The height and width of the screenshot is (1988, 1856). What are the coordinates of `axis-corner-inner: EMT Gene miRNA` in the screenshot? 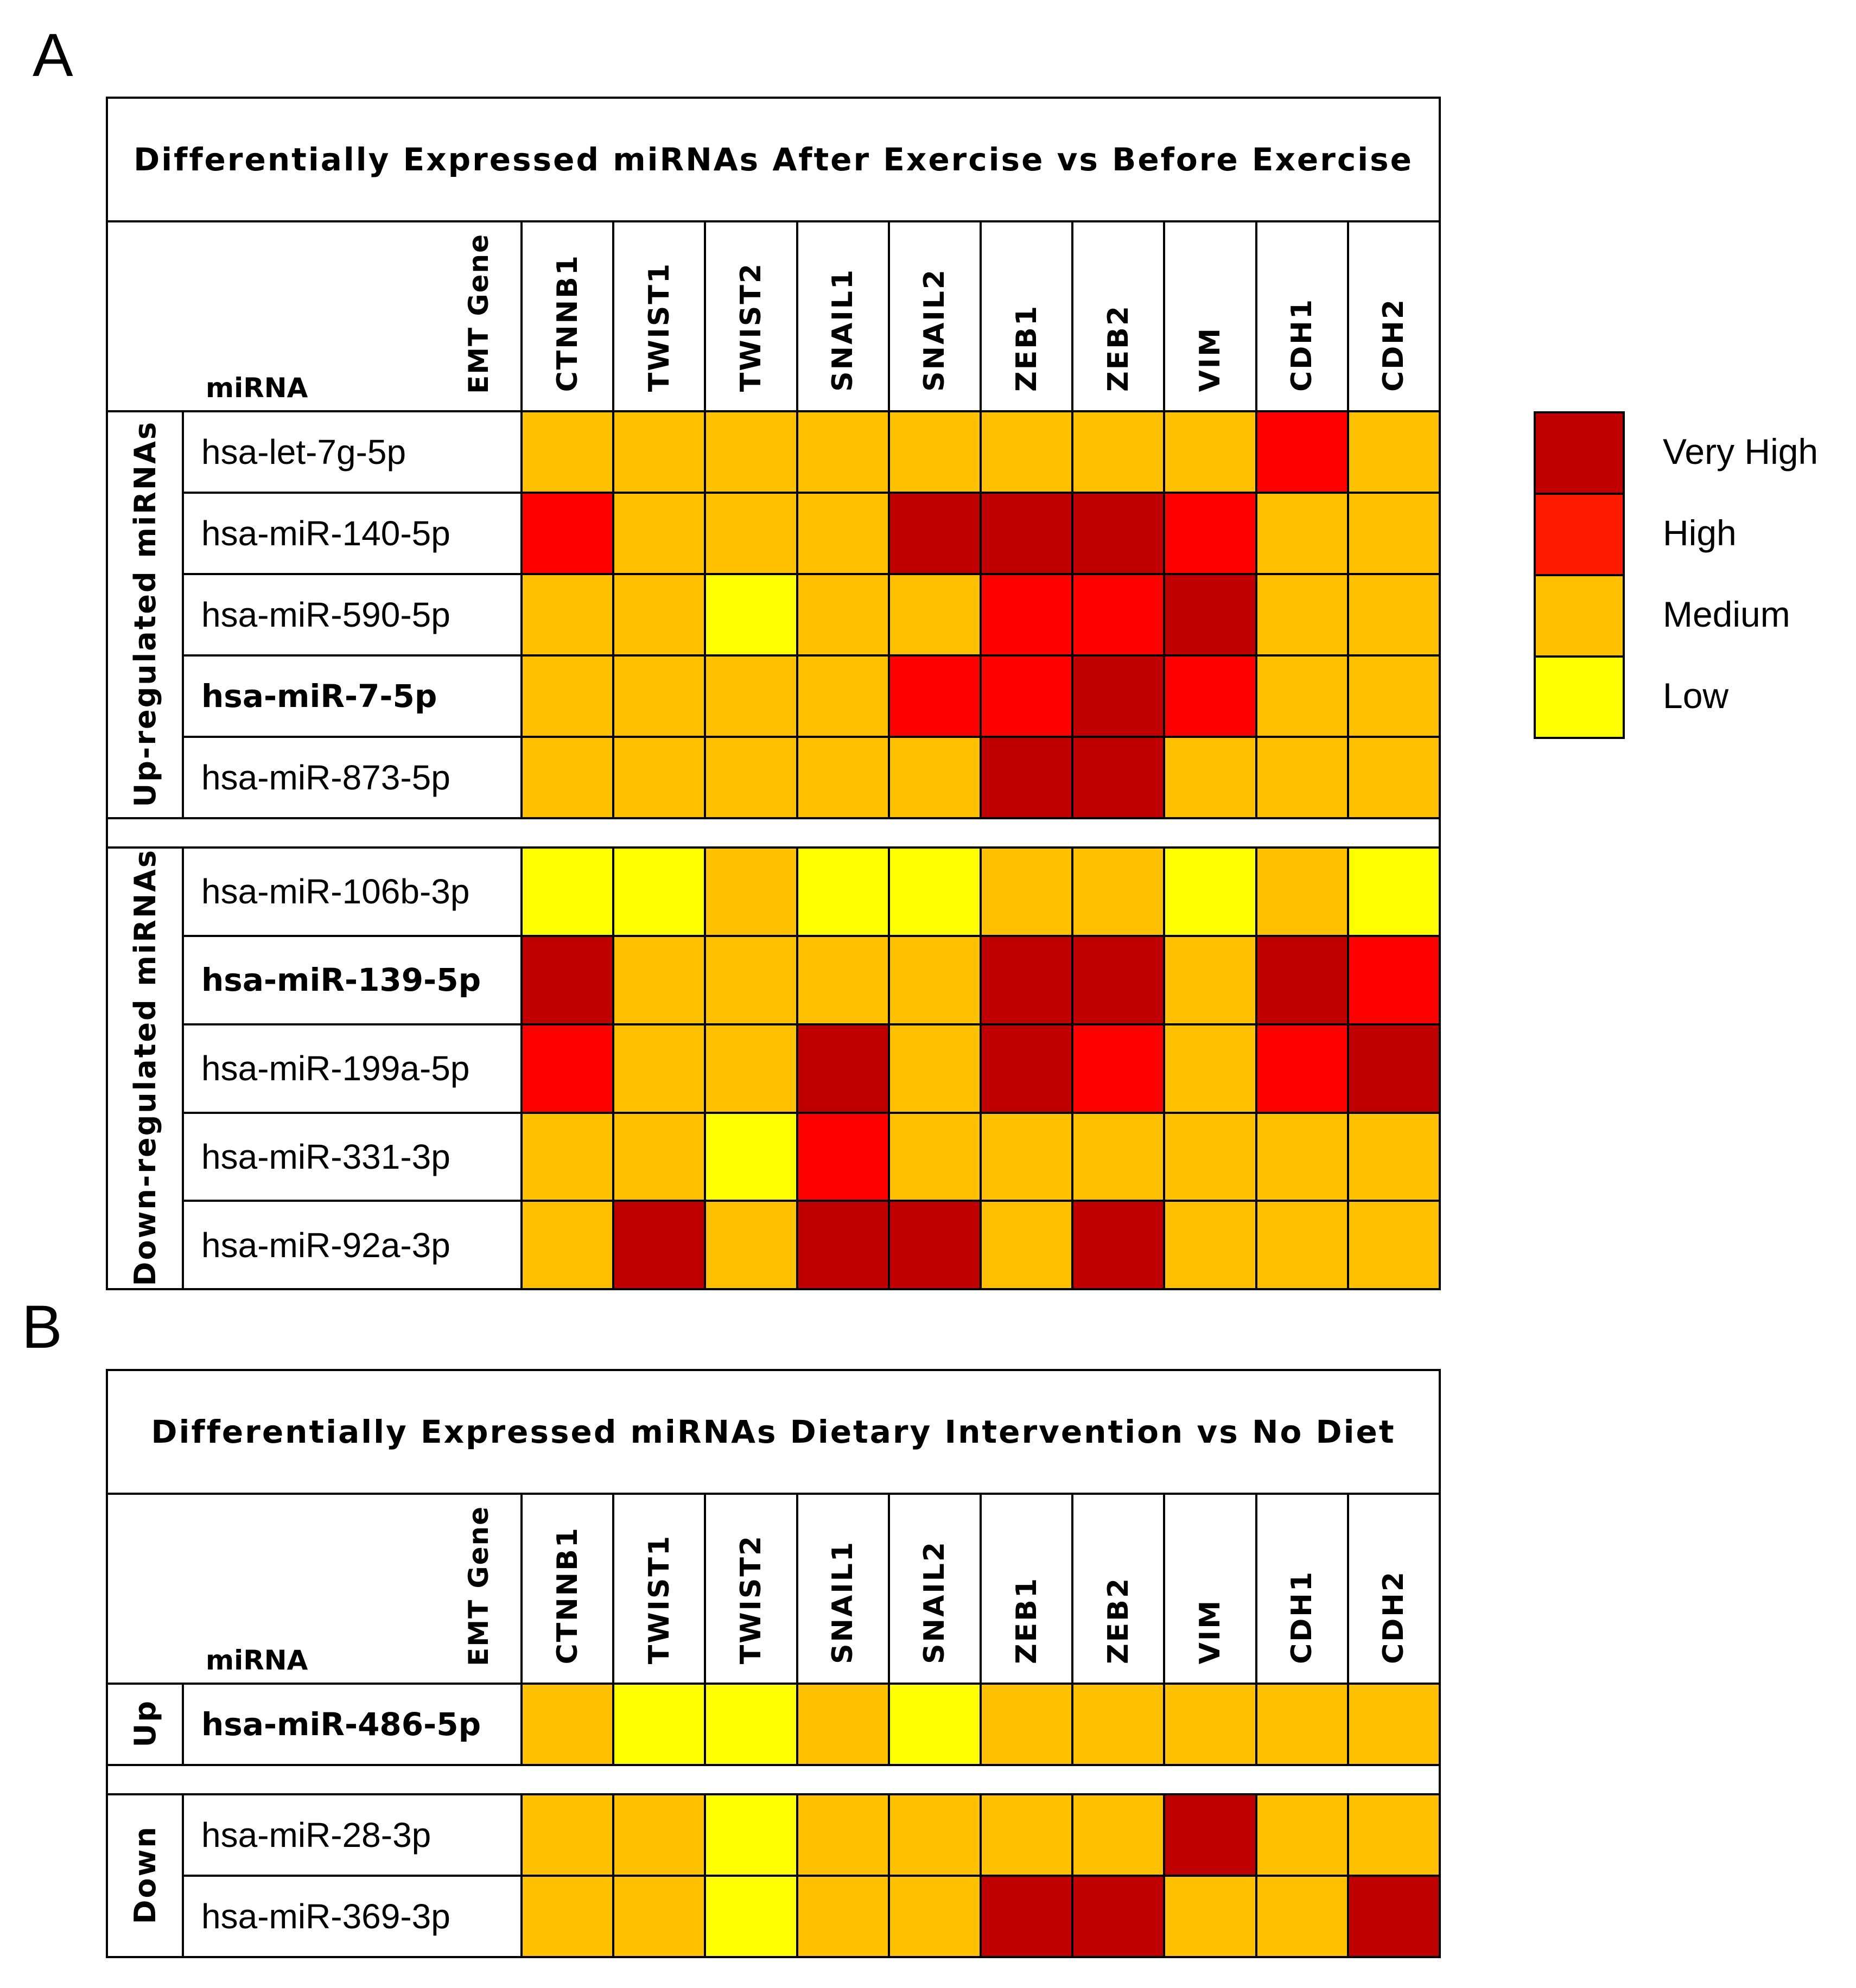 It's located at (314, 316).